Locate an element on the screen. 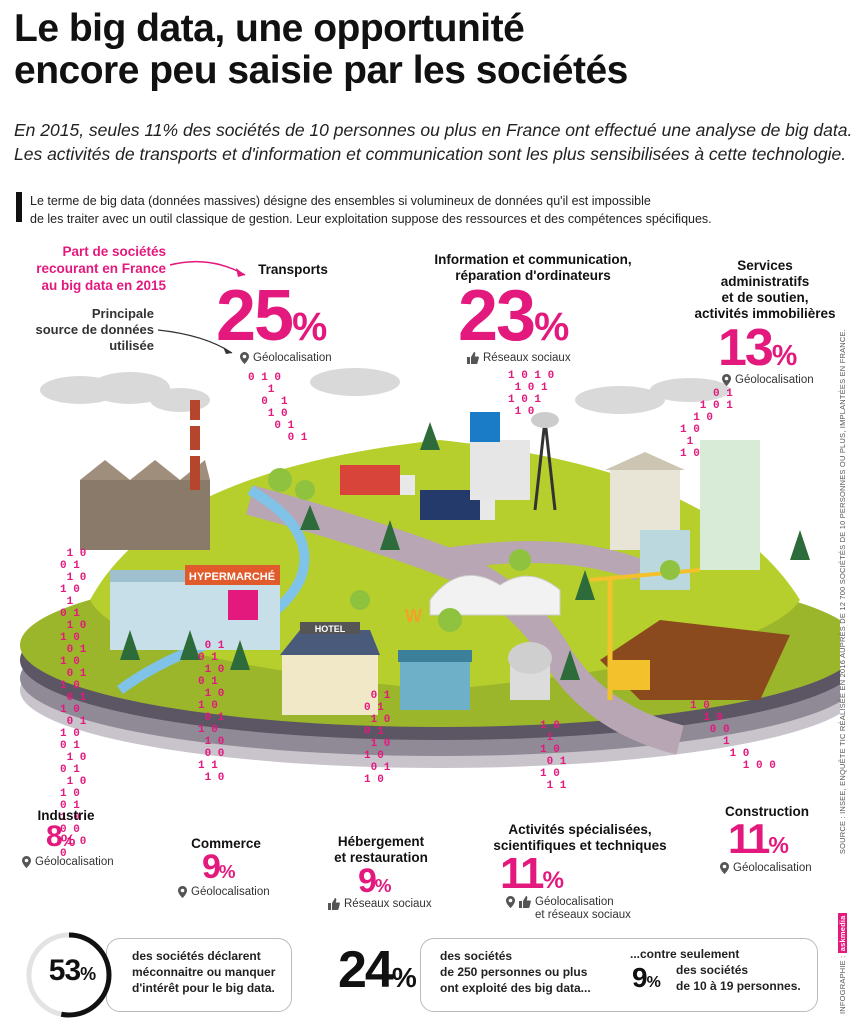  greenhouse is located at coordinates (495, 595).